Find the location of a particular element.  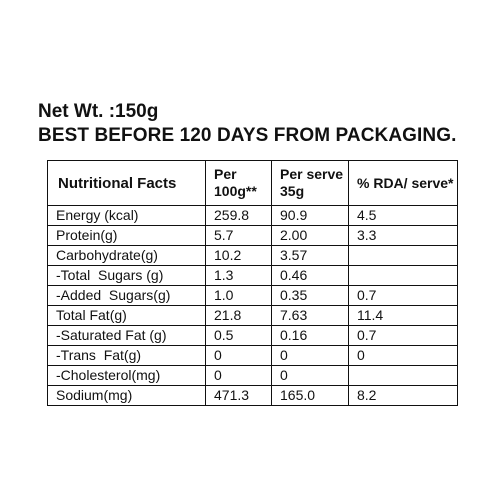

value-per-100g: 5.7 is located at coordinates (238, 235).